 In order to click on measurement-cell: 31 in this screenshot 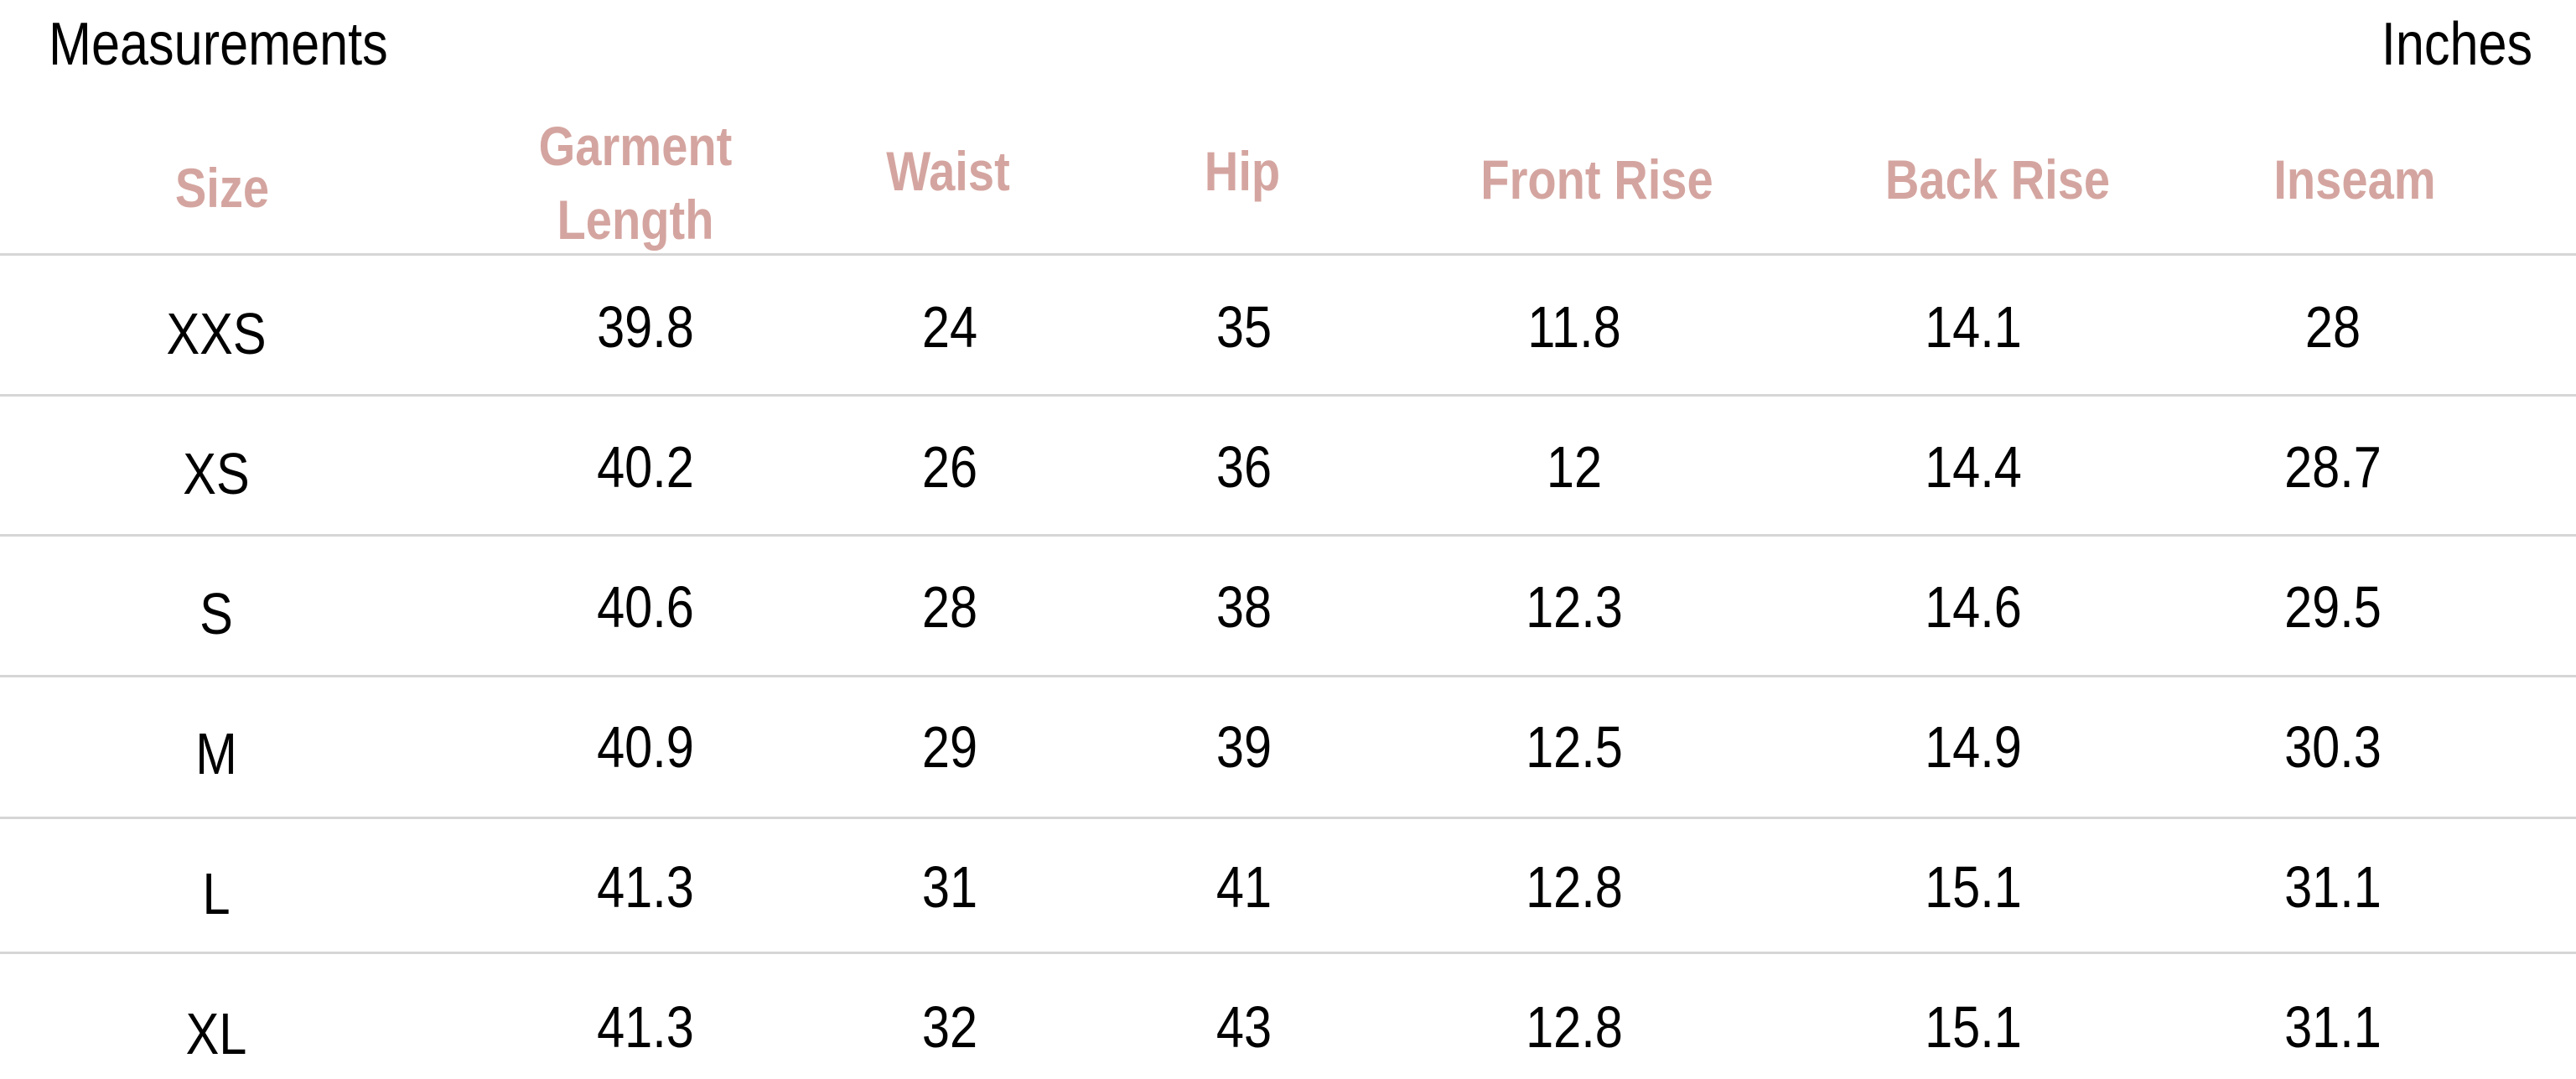, I will do `click(949, 887)`.